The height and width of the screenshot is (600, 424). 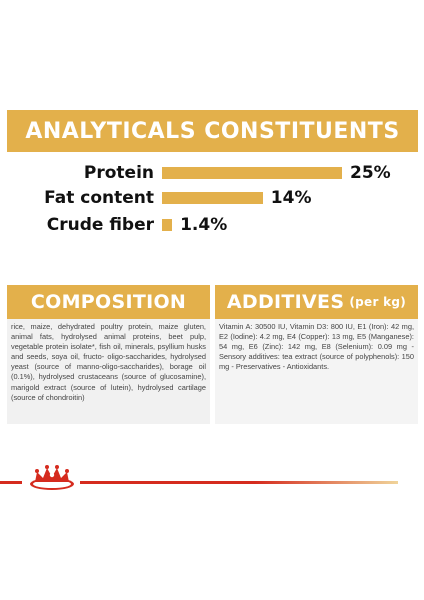 What do you see at coordinates (99, 198) in the screenshot?
I see `fat-content-label: Fat content` at bounding box center [99, 198].